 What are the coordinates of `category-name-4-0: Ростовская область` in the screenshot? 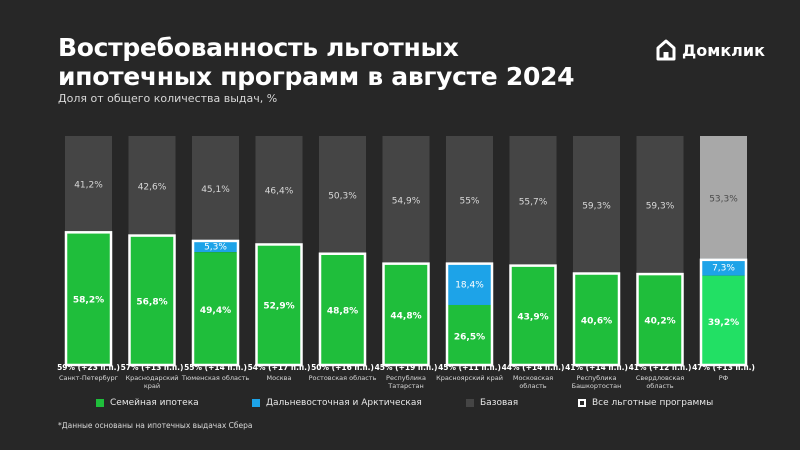 It's located at (343, 378).